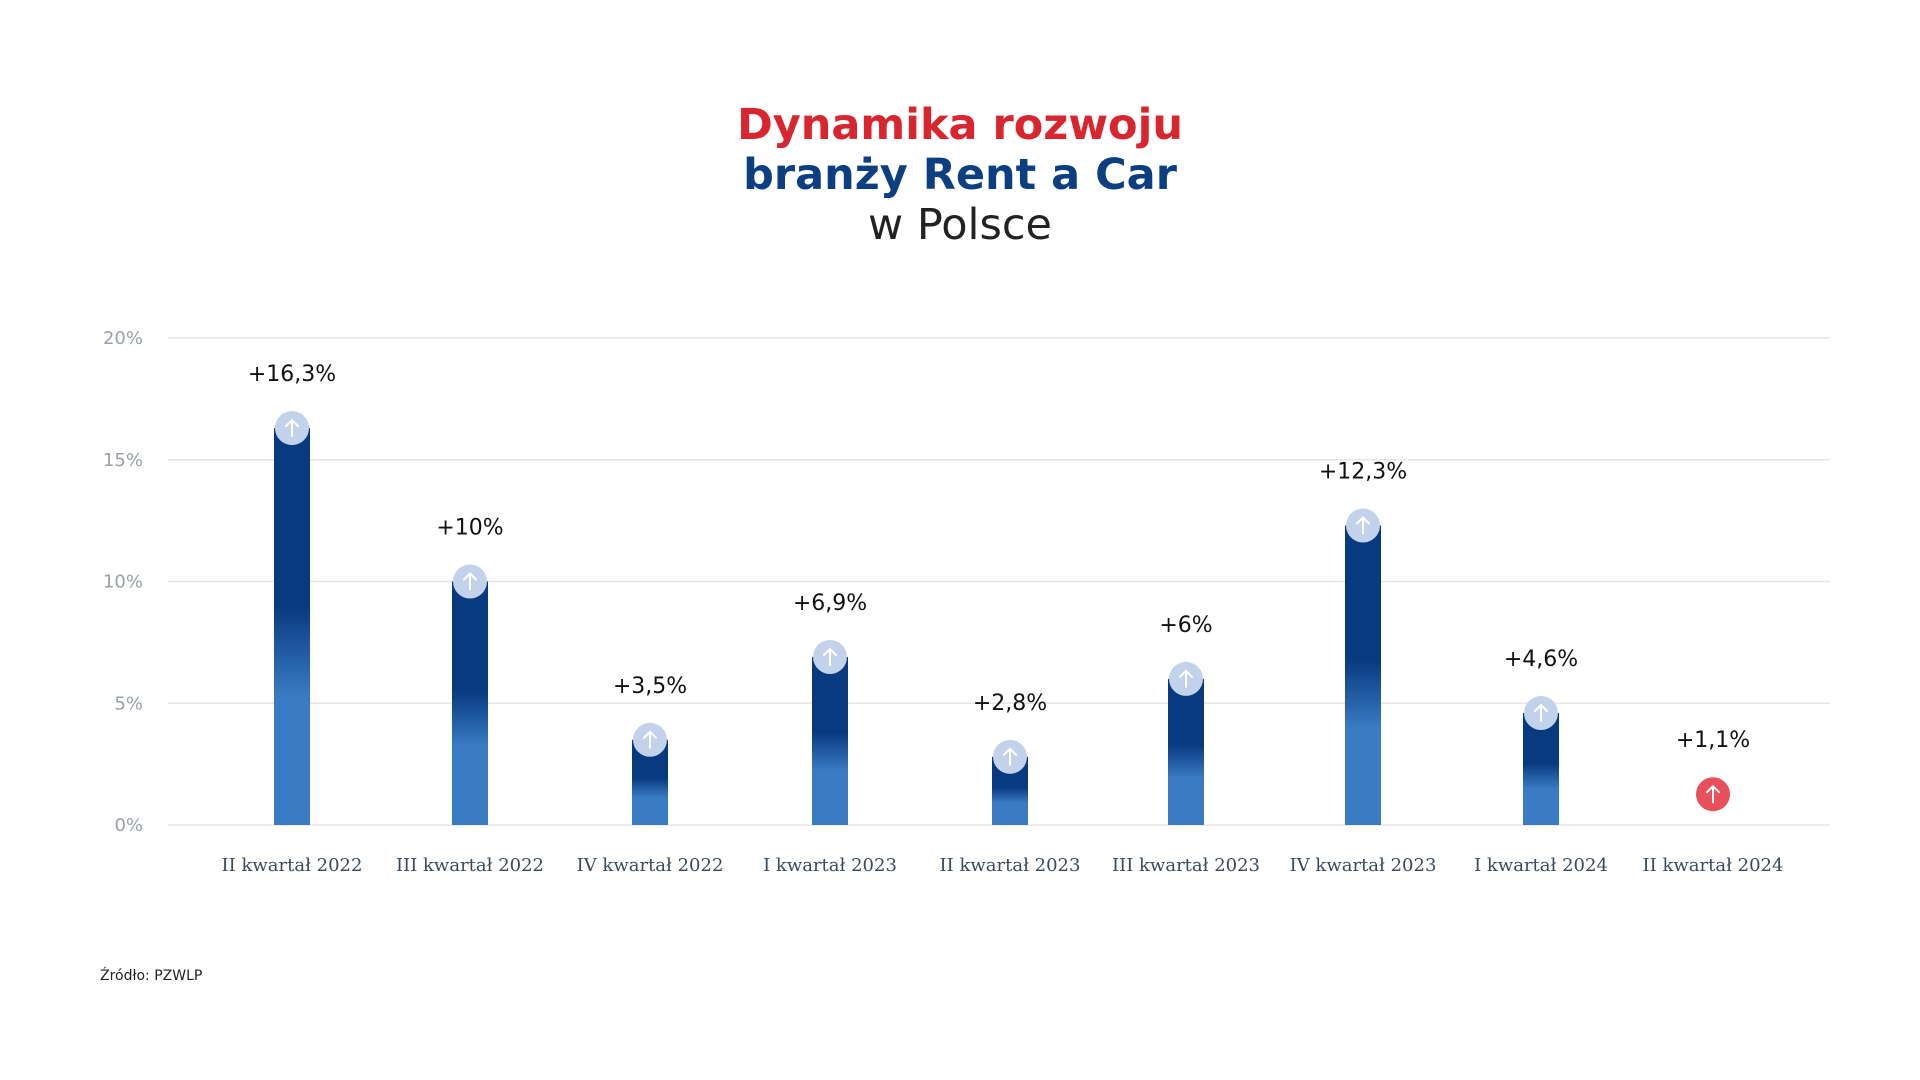  I want to click on data-label: +3,5%, so click(650, 686).